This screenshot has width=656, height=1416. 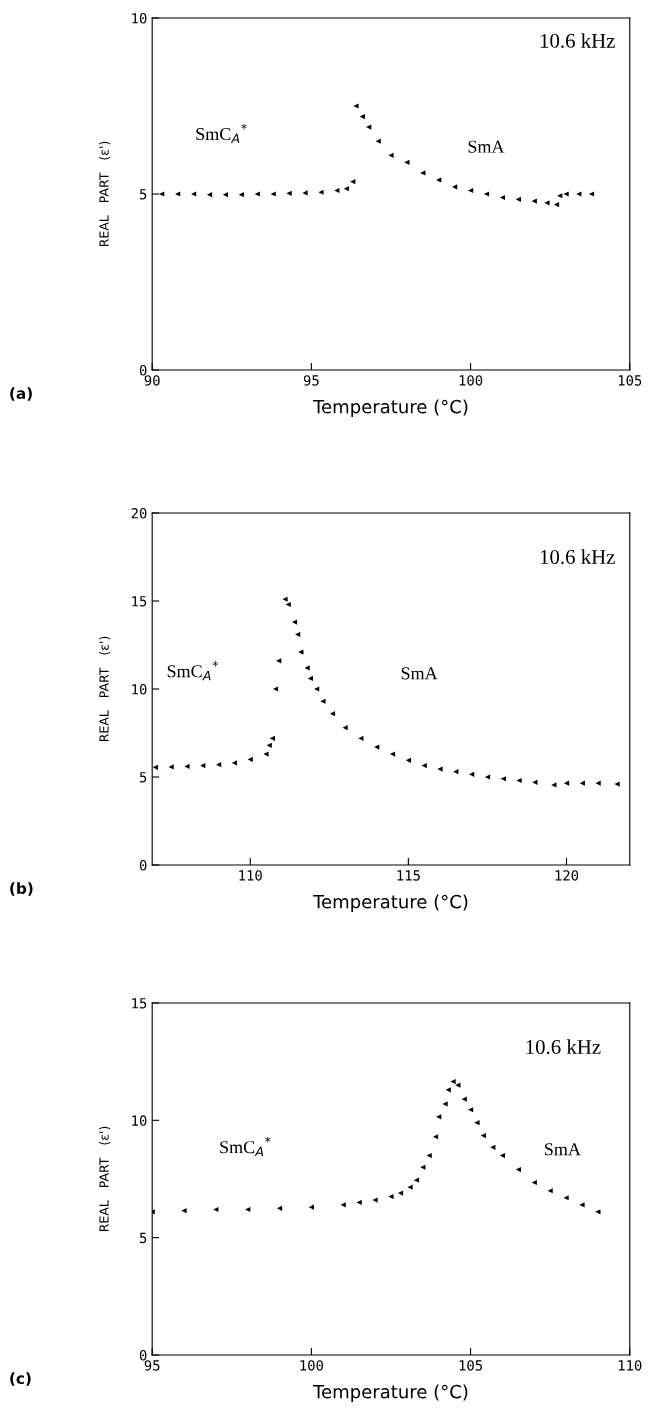 What do you see at coordinates (152, 380) in the screenshot?
I see `x-tick-label: 90` at bounding box center [152, 380].